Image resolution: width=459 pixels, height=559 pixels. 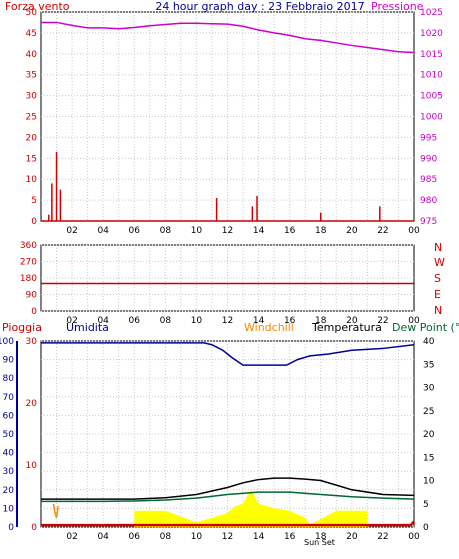 What do you see at coordinates (55, 510) in the screenshot?
I see `windchill-line` at bounding box center [55, 510].